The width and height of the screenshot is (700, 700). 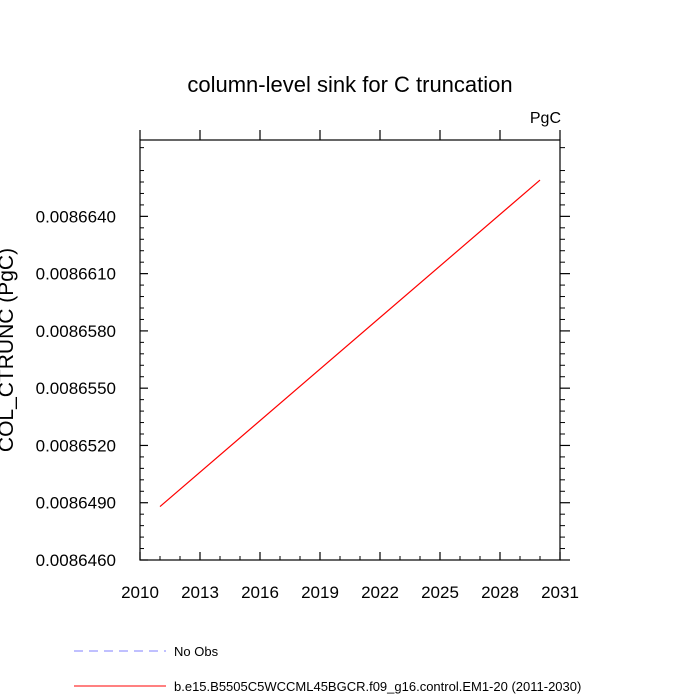 I want to click on x-tick-label: 2028, so click(x=500, y=592).